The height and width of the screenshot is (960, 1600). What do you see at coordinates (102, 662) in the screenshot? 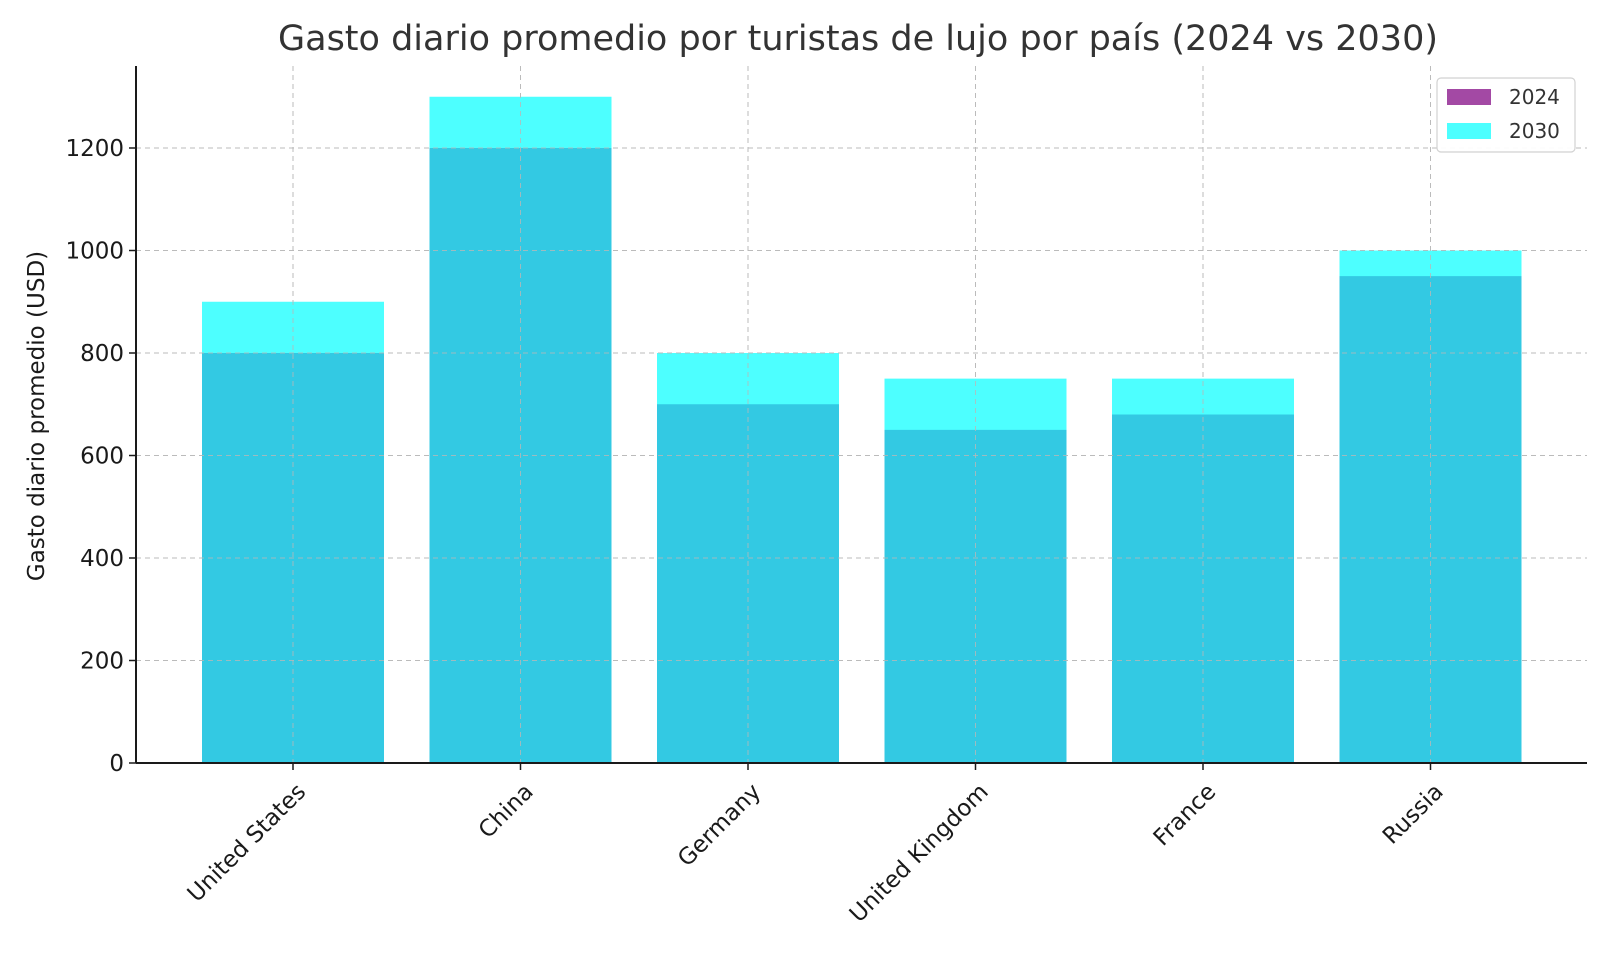
I see `y-tick-label: 200` at bounding box center [102, 662].